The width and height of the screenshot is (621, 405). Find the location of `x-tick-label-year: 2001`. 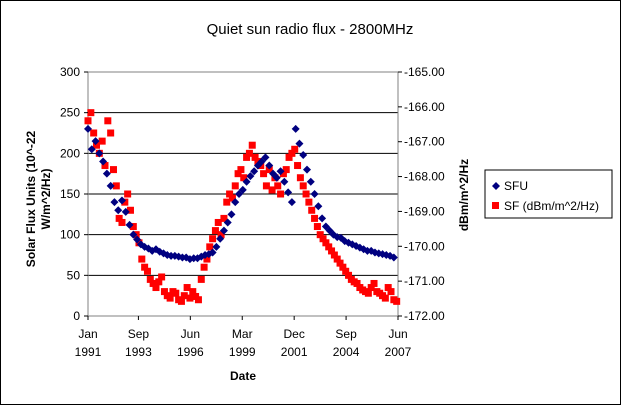

x-tick-label-year: 2001 is located at coordinates (294, 352).